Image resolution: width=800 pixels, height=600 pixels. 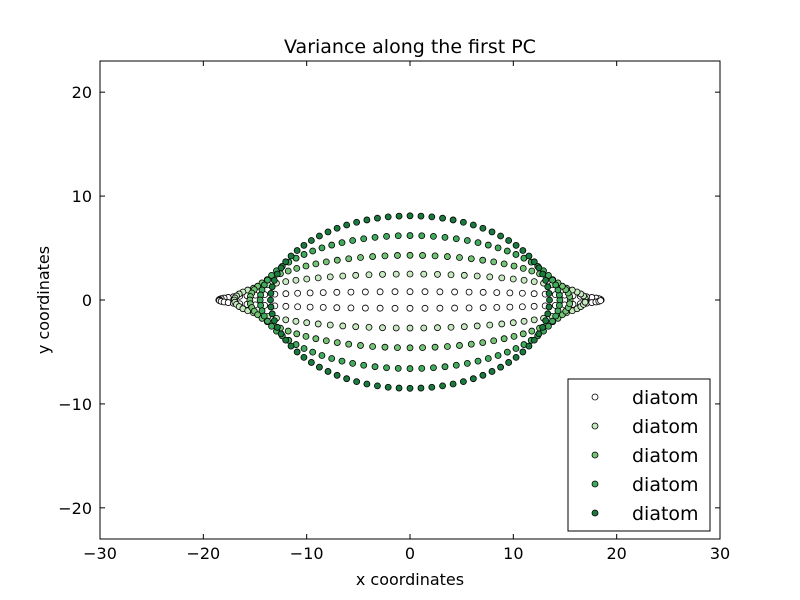 I want to click on x-tick-label: −30, so click(x=100, y=553).